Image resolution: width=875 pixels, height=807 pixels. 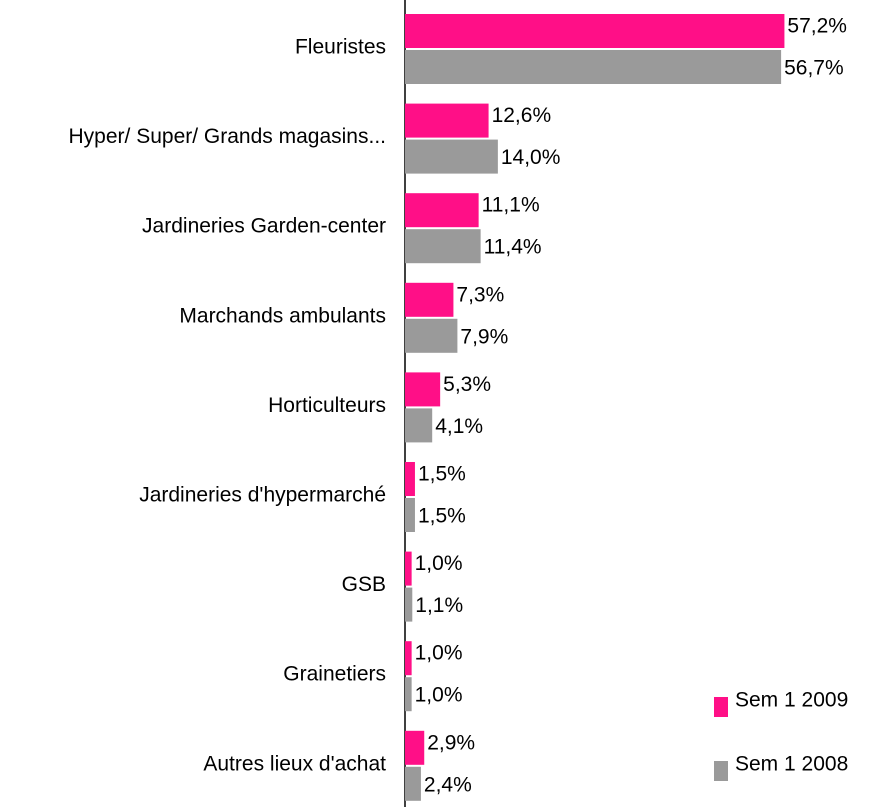 What do you see at coordinates (522, 115) in the screenshot?
I see `value-label: 12,6%` at bounding box center [522, 115].